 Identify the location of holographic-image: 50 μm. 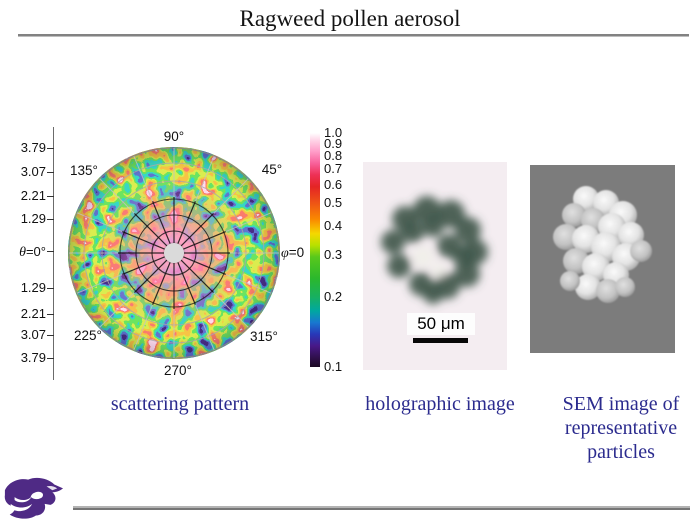
(435, 266).